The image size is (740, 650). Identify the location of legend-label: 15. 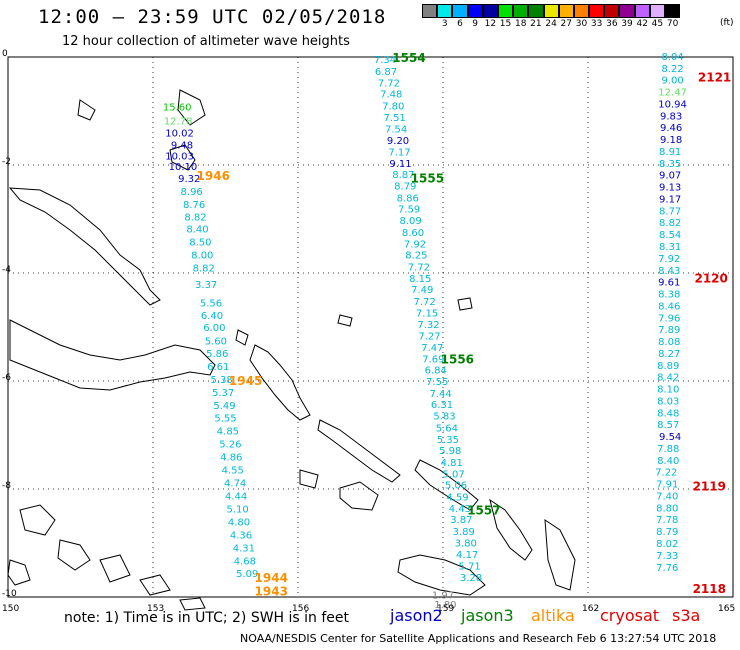
(505, 24).